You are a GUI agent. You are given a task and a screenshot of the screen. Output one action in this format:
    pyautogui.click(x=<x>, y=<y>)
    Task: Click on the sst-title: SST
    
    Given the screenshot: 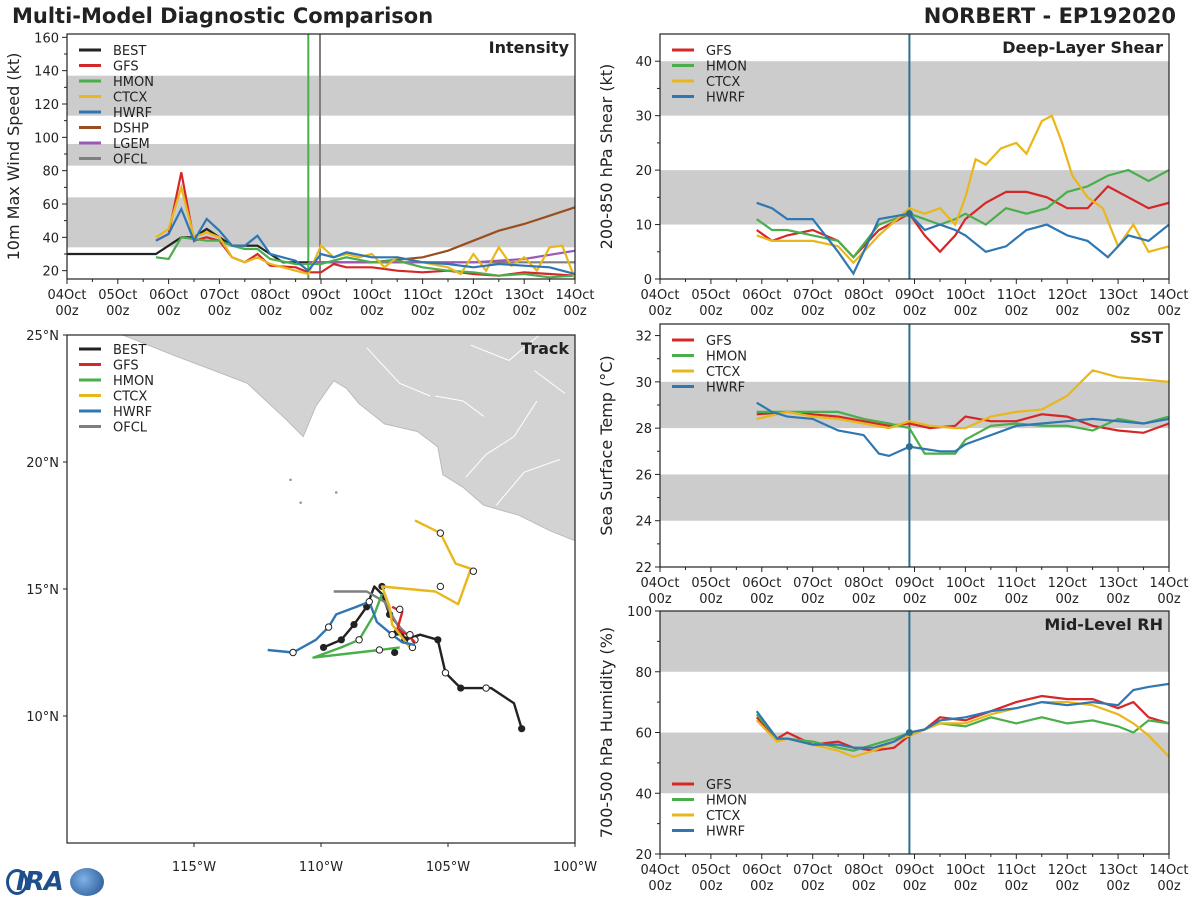 What is the action you would take?
    pyautogui.click(x=1146, y=337)
    